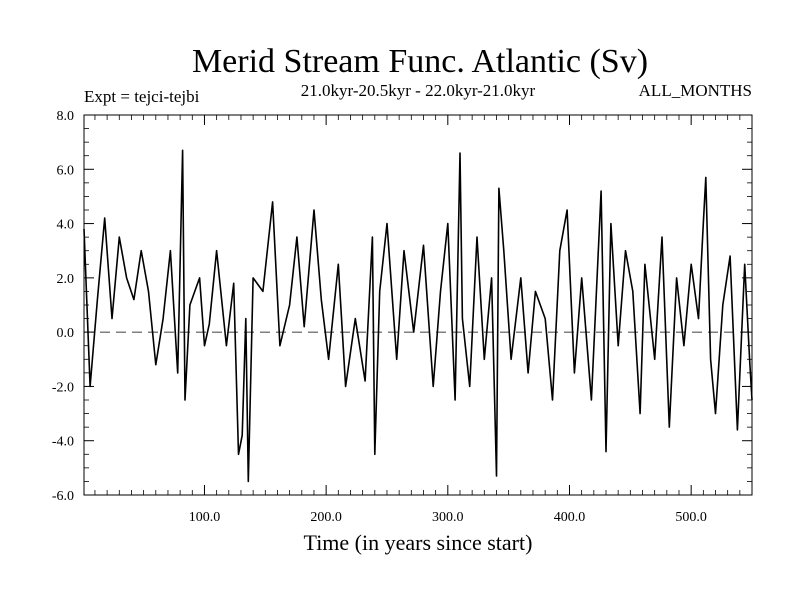 This screenshot has height=600, width=800. I want to click on y-tick-label: 8.0, so click(66, 116).